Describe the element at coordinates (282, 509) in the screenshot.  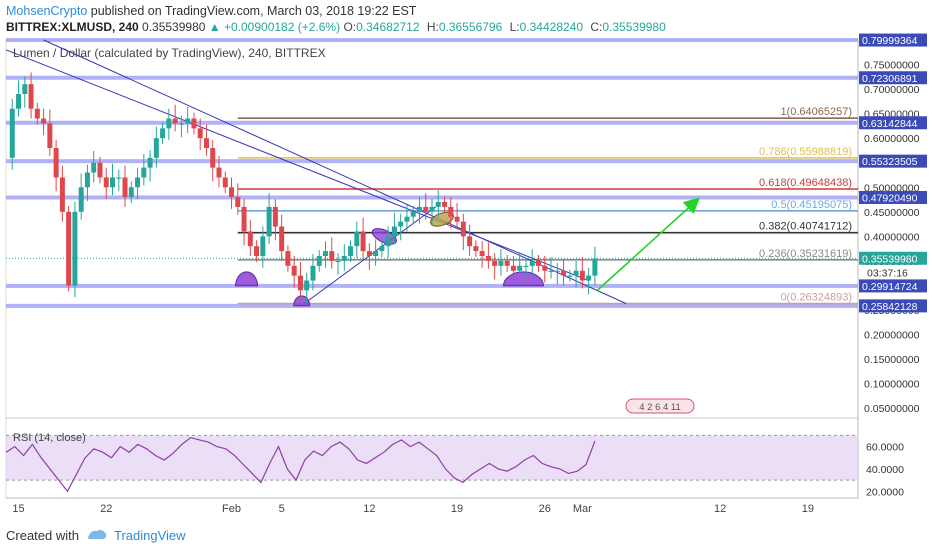
I see `time-tick-label: 5` at that location.